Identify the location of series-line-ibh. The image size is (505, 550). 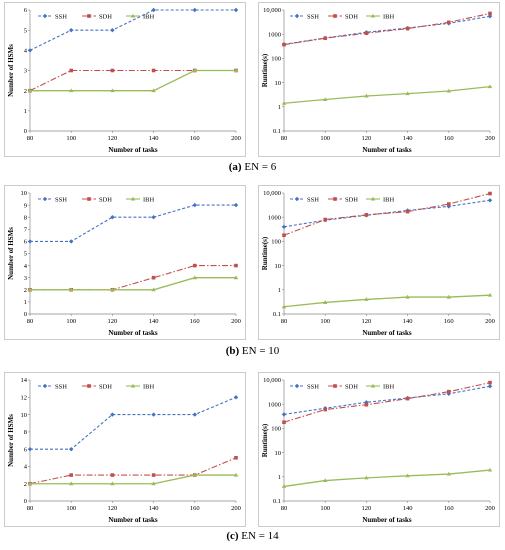
(133, 479).